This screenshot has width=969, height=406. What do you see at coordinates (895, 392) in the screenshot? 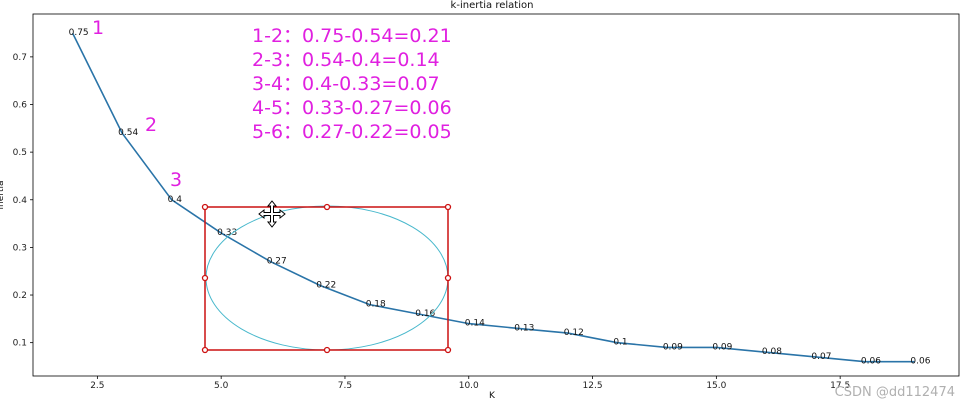
I see `watermark: CSDN @dd112474` at bounding box center [895, 392].